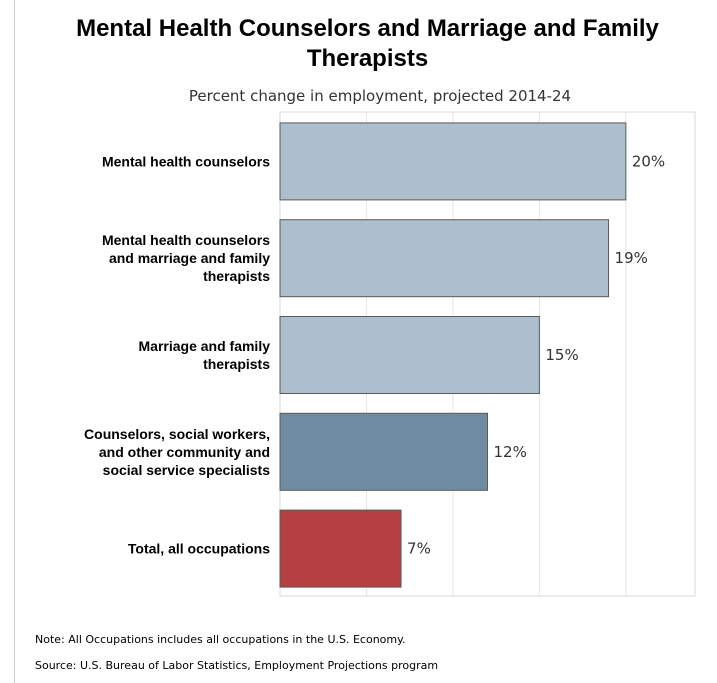 The image size is (717, 683). What do you see at coordinates (561, 355) in the screenshot?
I see `data-label: 15%` at bounding box center [561, 355].